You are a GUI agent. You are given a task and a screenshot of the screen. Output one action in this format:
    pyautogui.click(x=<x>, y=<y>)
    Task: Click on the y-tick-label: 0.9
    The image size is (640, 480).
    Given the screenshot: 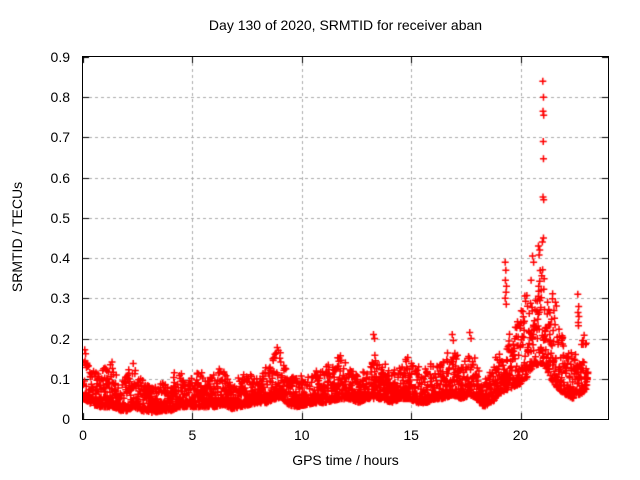 What is the action you would take?
    pyautogui.click(x=60, y=57)
    